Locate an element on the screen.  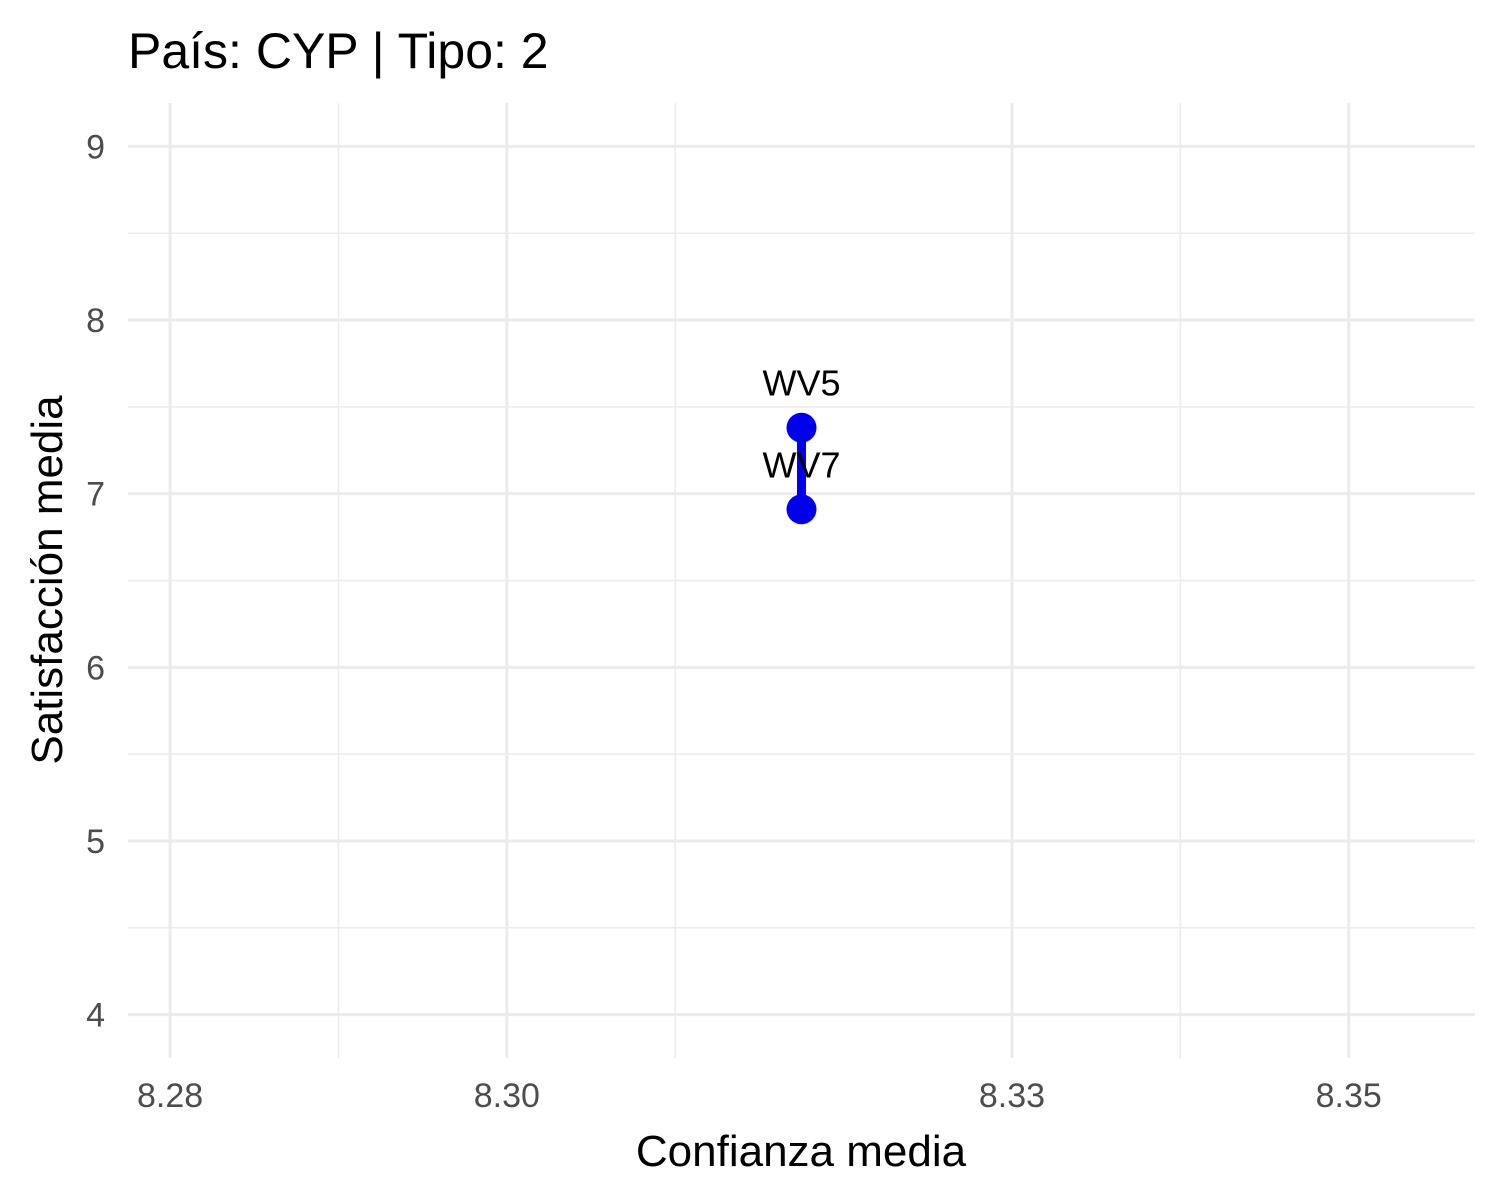
y-axis-label: Satisfacción media is located at coordinates (47, 580).